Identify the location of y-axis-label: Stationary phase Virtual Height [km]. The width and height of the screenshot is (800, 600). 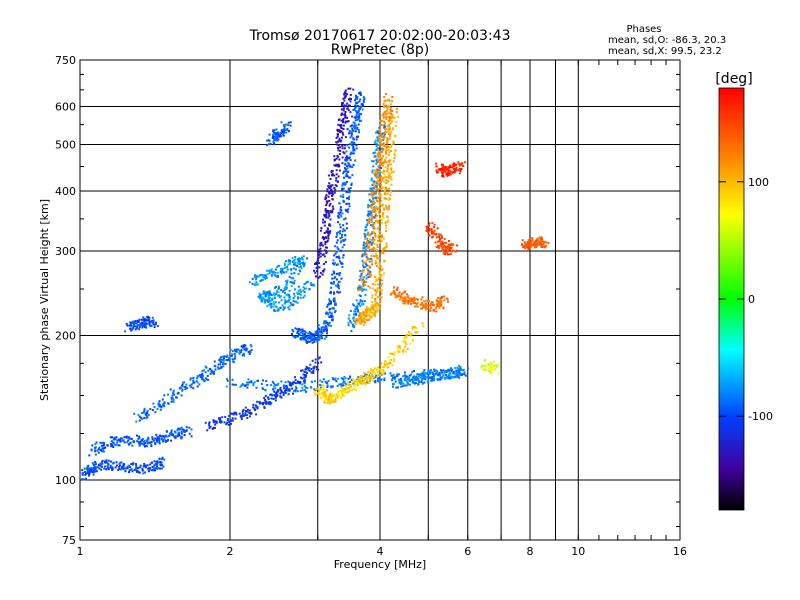
(44, 300).